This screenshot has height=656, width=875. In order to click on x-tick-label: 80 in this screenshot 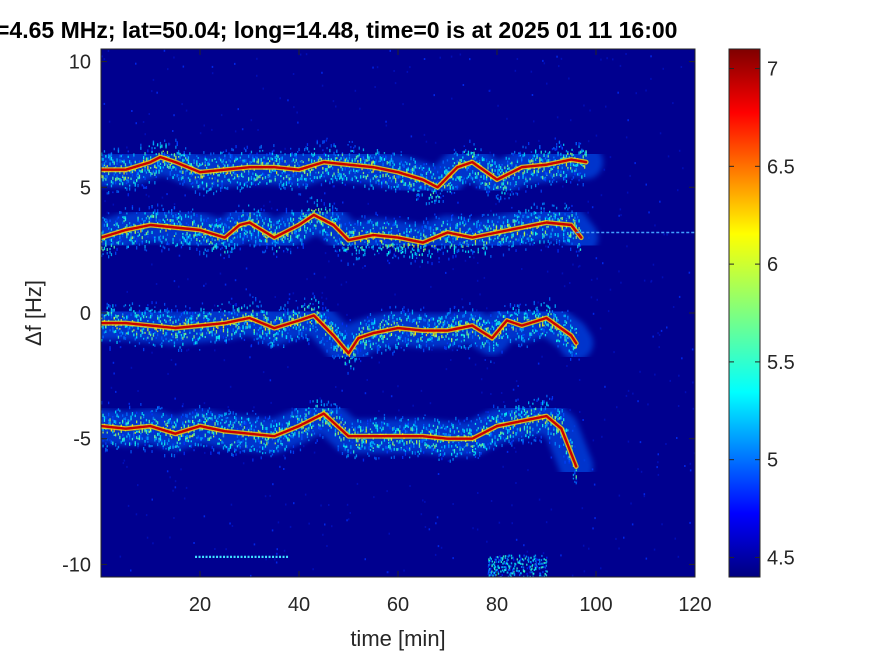, I will do `click(497, 605)`.